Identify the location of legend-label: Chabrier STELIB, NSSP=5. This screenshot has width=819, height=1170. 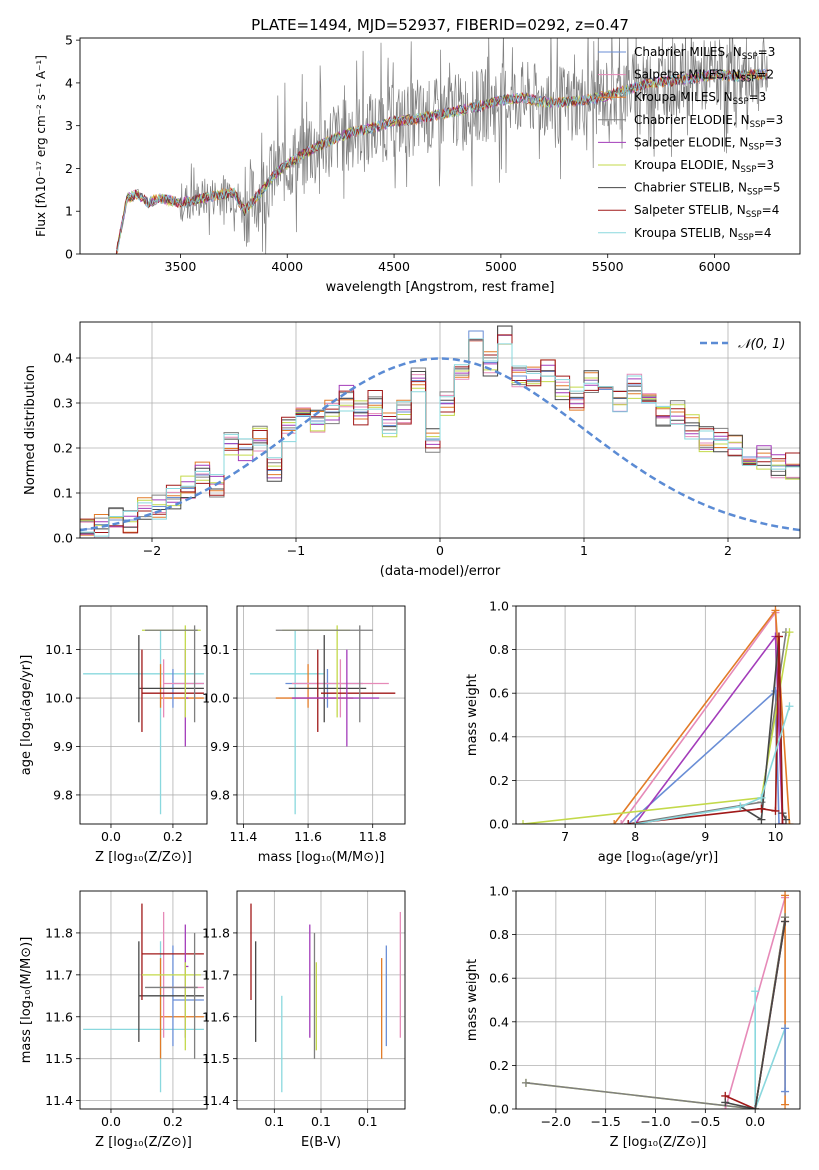
(707, 189).